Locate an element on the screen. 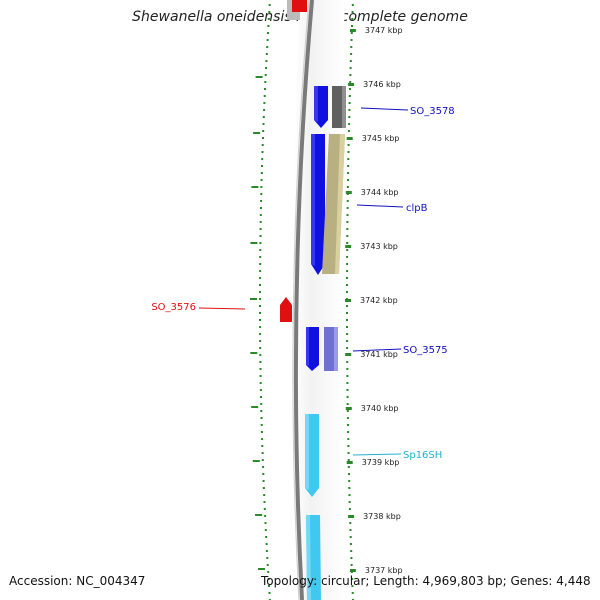 This screenshot has height=600, width=600. gene-SO_3576-arrow is located at coordinates (286, 309).